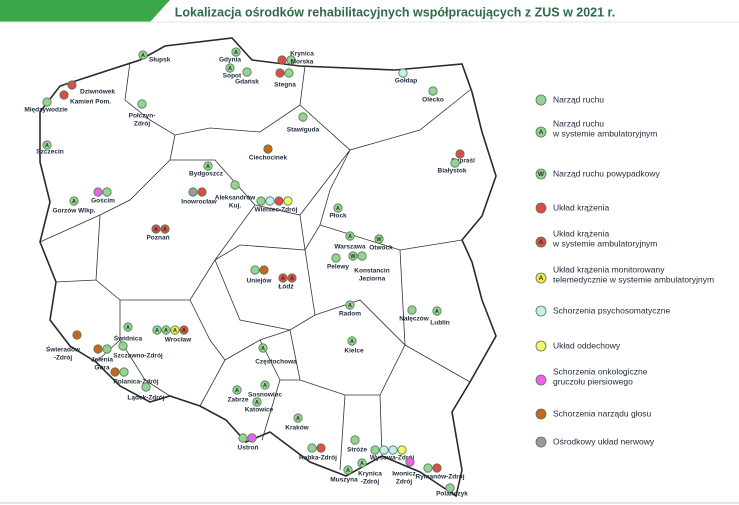 The height and width of the screenshot is (505, 739). I want to click on legend-label: Schorzenia psychosomatyczne, so click(611, 310).